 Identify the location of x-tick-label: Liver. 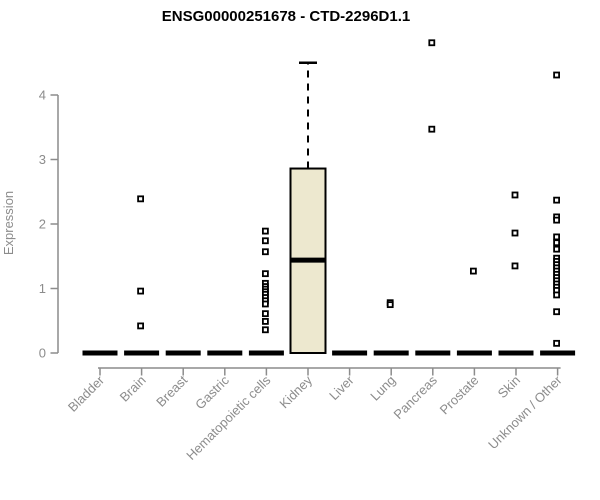
(341, 387).